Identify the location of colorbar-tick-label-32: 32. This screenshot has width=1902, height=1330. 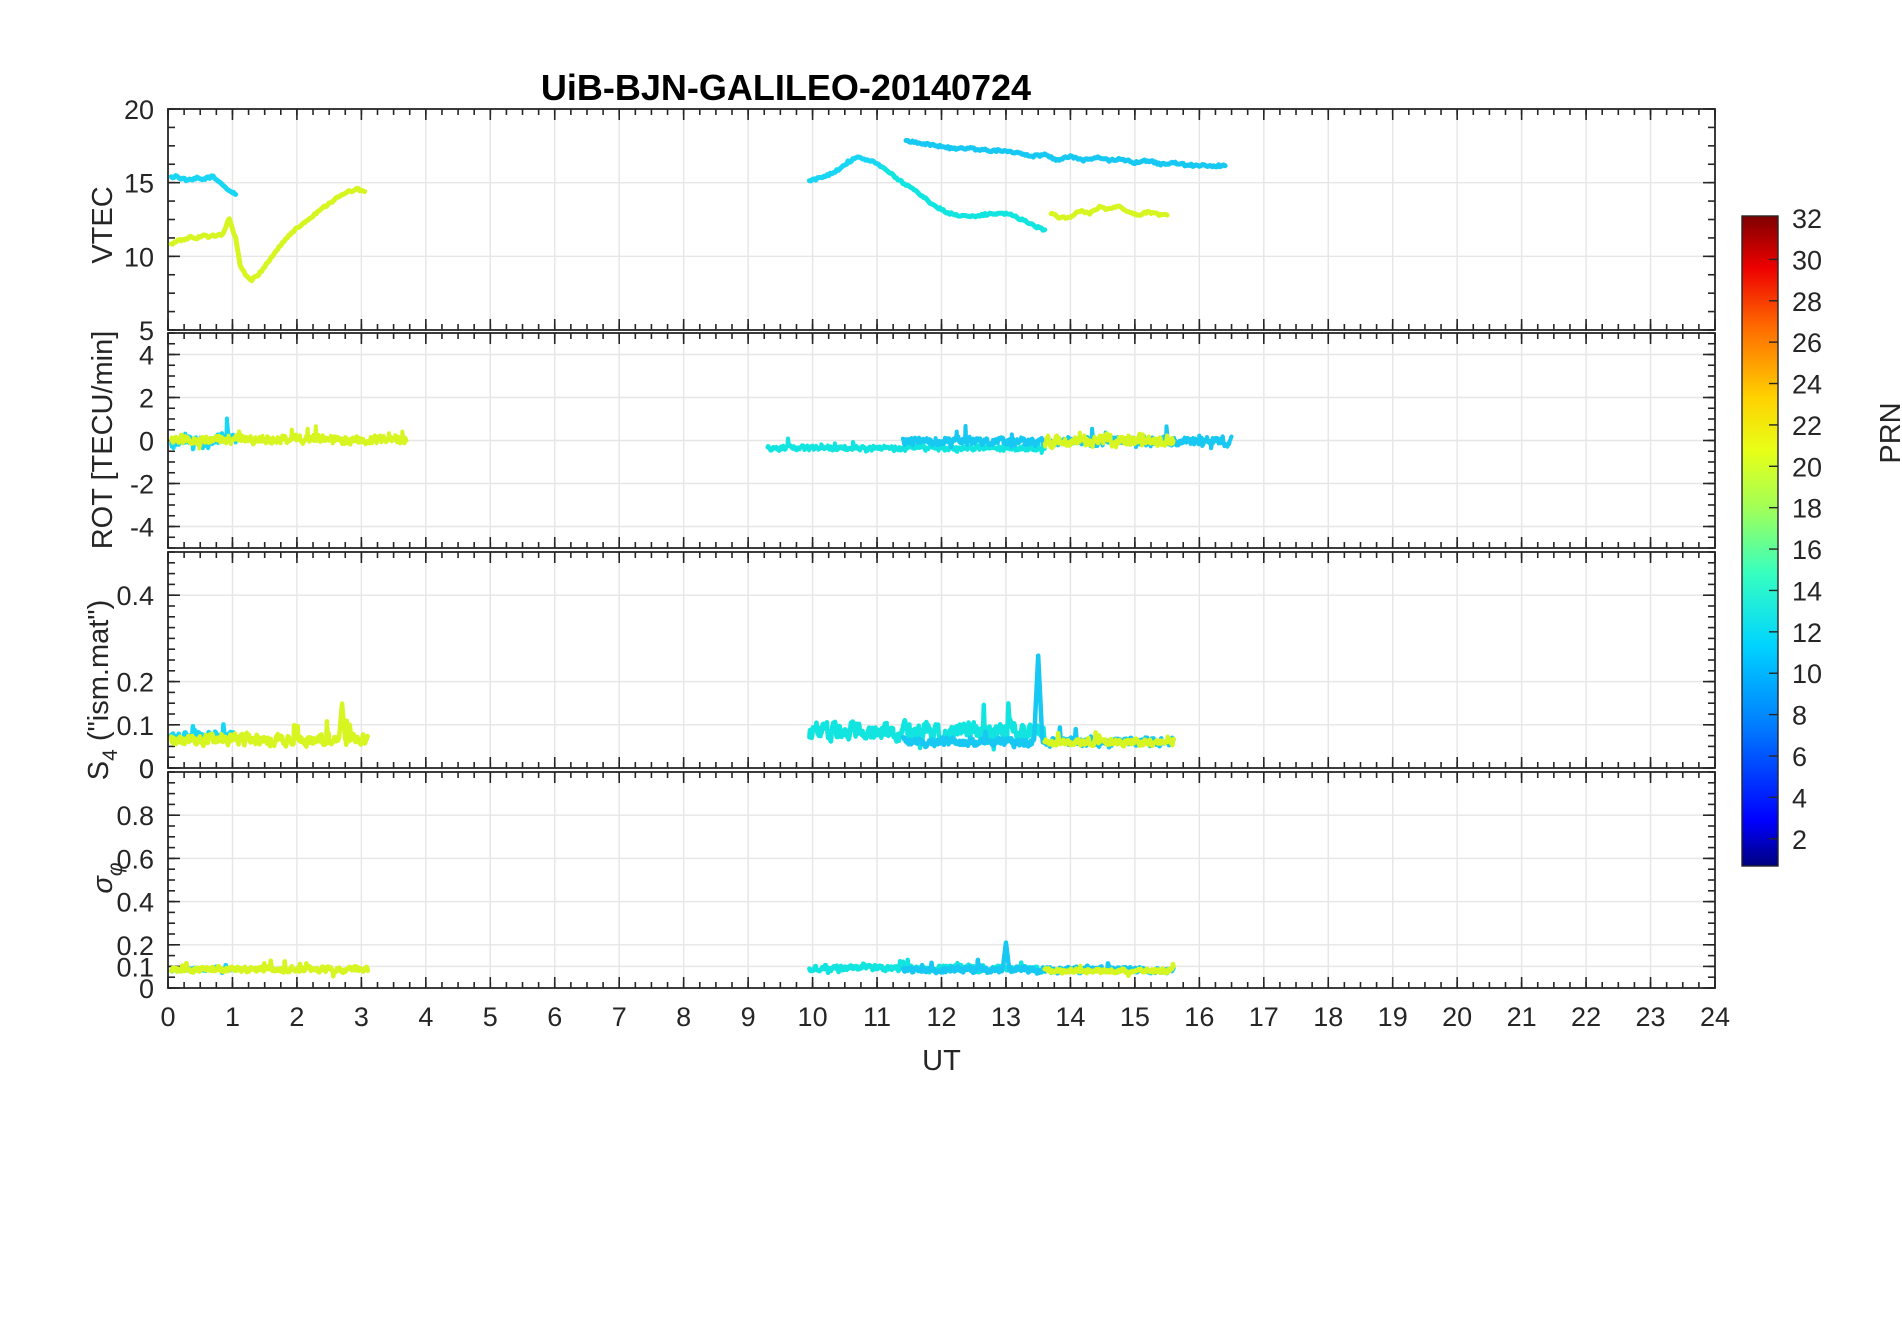
(1807, 219).